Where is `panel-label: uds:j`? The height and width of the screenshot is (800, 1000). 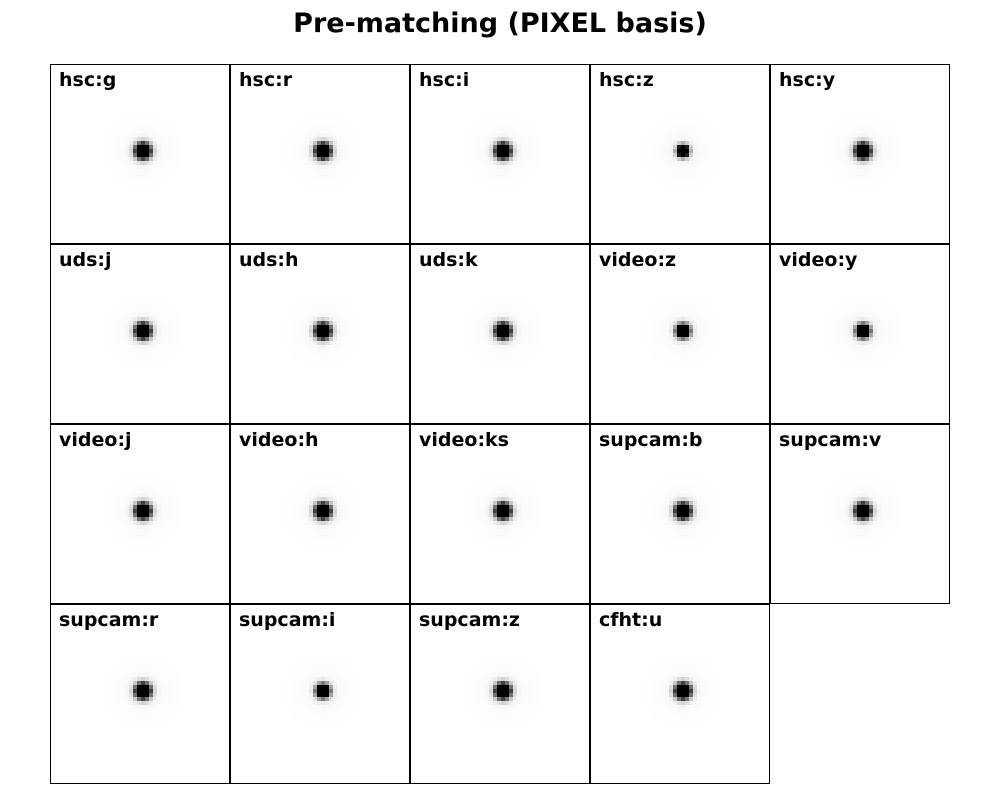 panel-label: uds:j is located at coordinates (85, 260).